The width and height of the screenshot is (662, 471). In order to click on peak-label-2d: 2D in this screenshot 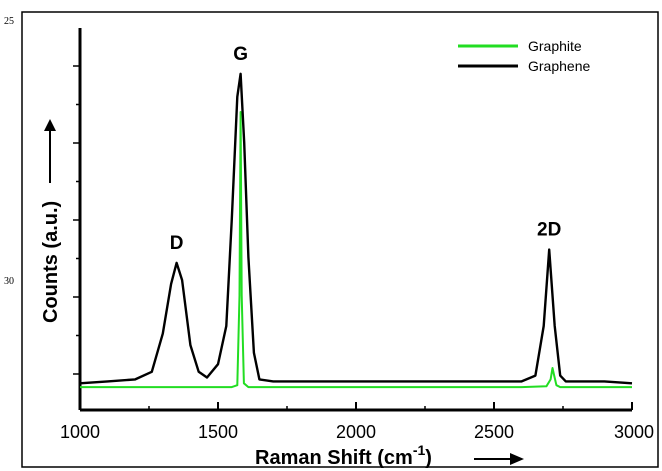, I will do `click(549, 230)`.